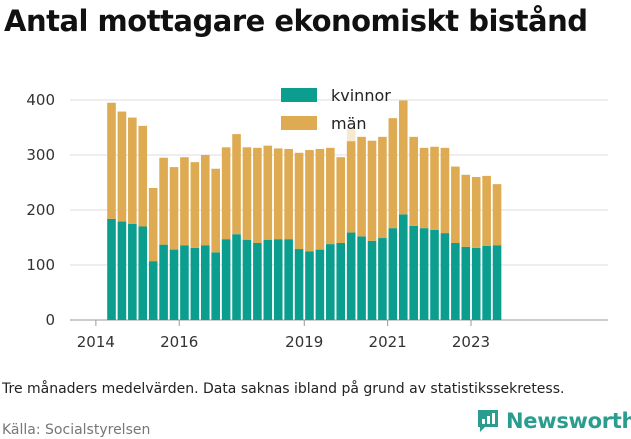 The image size is (631, 439). Describe the element at coordinates (388, 342) in the screenshot. I see `x-tick-label: 2021` at that location.